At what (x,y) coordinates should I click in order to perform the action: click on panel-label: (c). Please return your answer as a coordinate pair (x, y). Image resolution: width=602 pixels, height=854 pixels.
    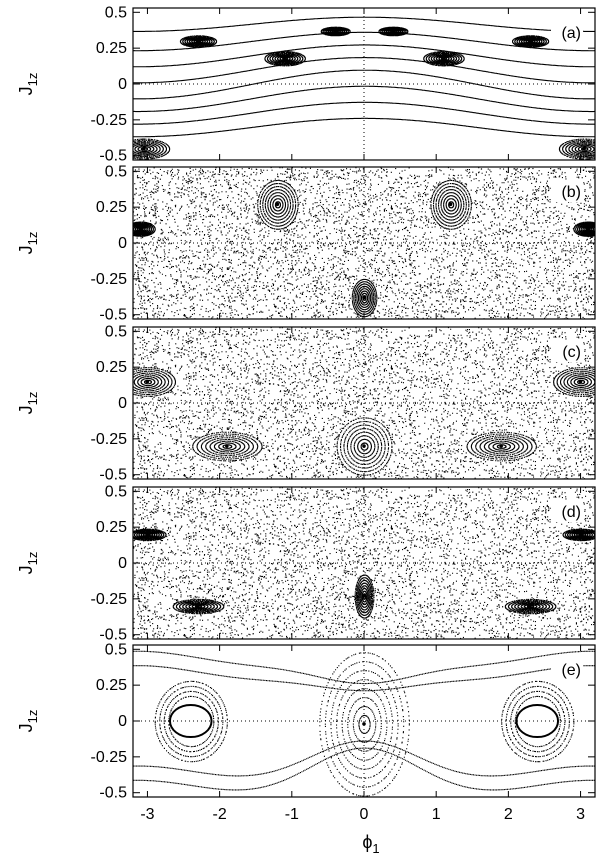
    Looking at the image, I should click on (571, 352).